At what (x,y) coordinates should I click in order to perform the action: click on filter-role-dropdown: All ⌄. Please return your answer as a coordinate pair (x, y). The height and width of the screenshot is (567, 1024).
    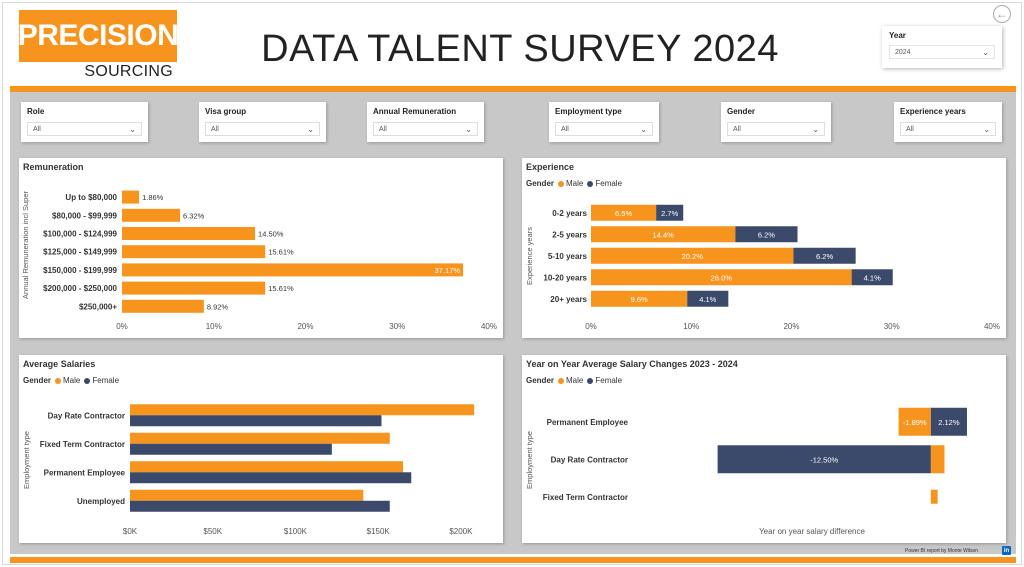
    Looking at the image, I should click on (84, 129).